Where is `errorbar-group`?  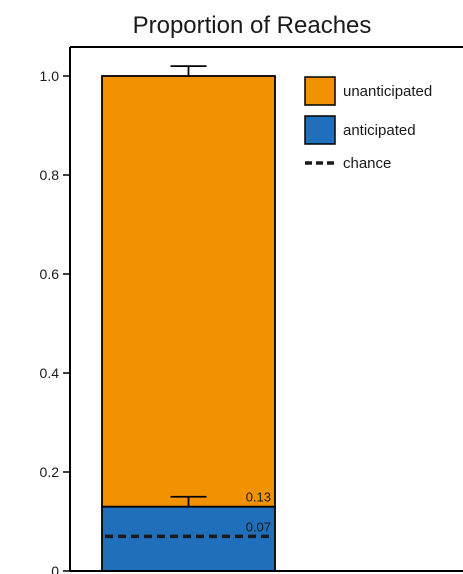 errorbar-group is located at coordinates (188, 286).